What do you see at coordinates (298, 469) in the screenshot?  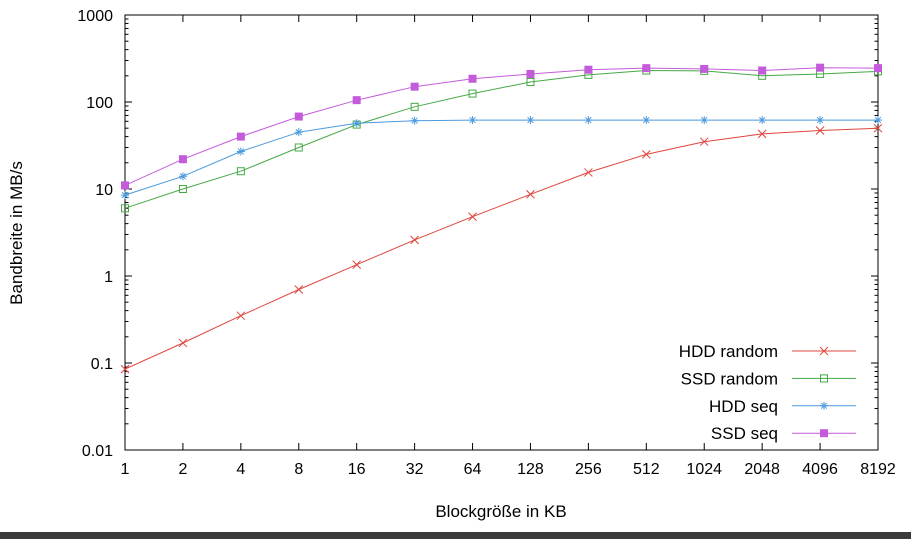 I see `x-tick-label: 8` at bounding box center [298, 469].